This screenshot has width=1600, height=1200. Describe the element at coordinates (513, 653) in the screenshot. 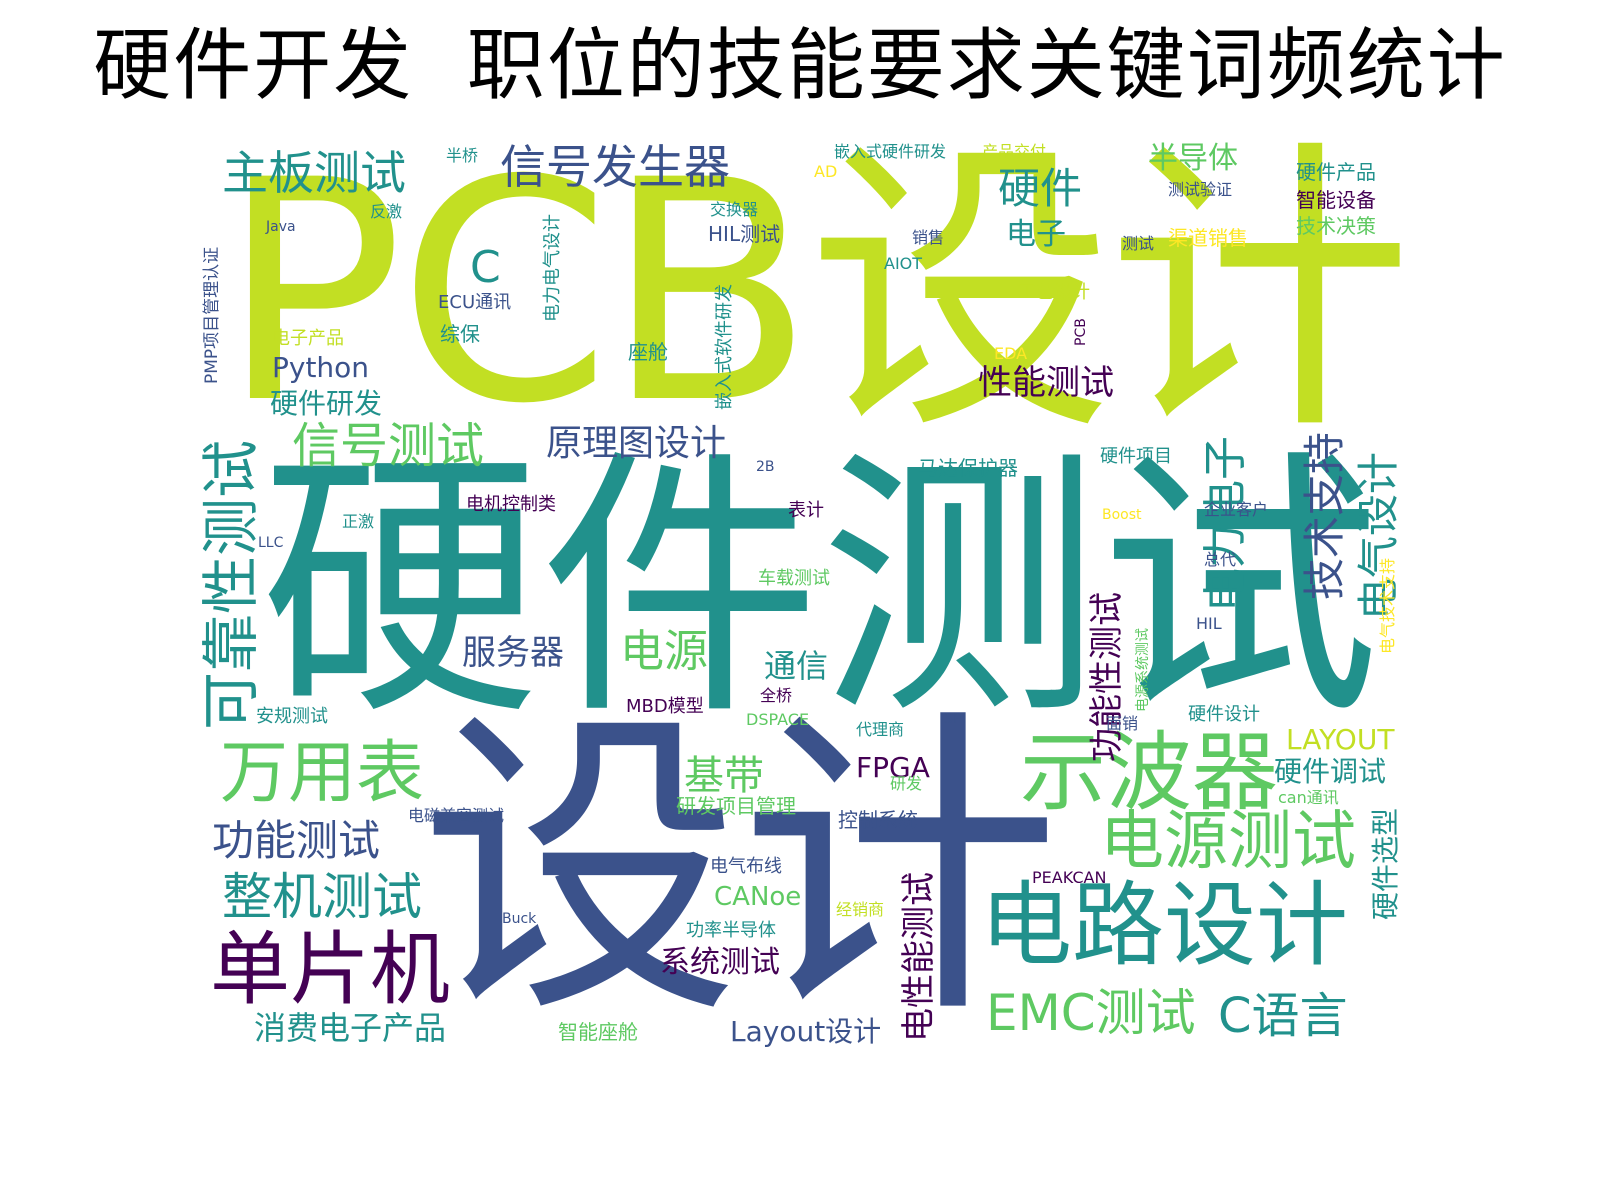

I see `word-server: 服务器` at that location.